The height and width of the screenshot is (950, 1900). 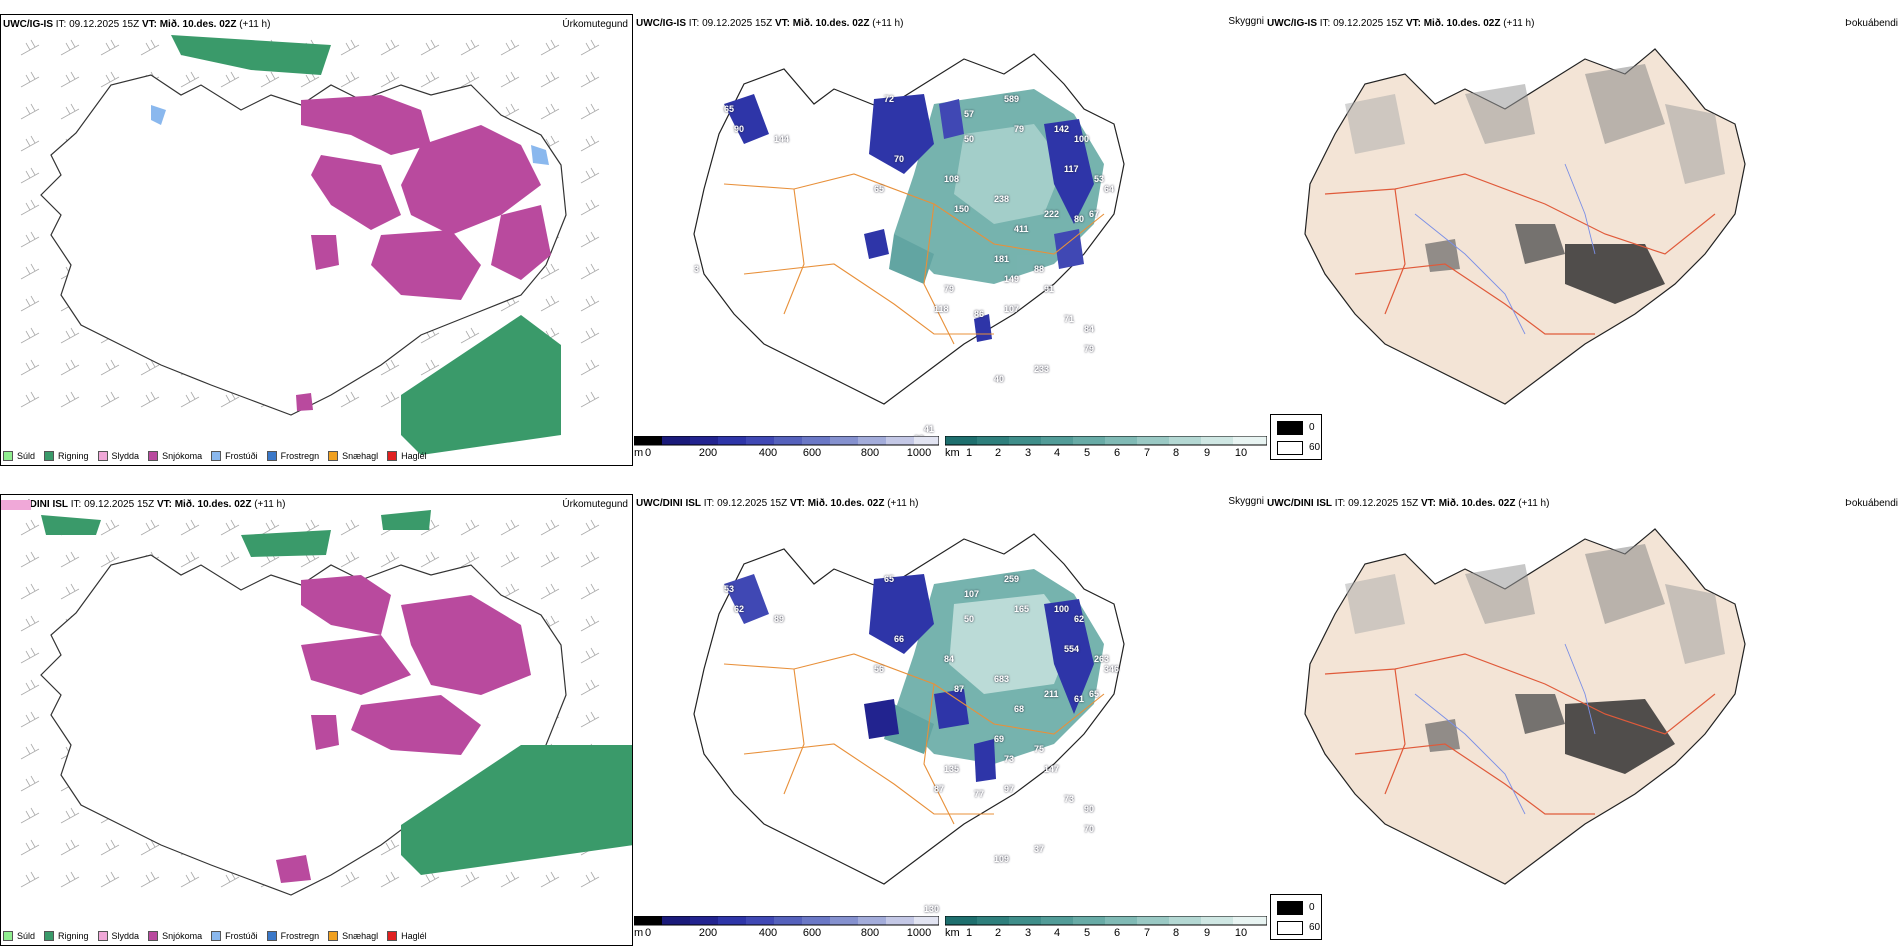 I want to click on ceiling-field, so click(x=909, y=678).